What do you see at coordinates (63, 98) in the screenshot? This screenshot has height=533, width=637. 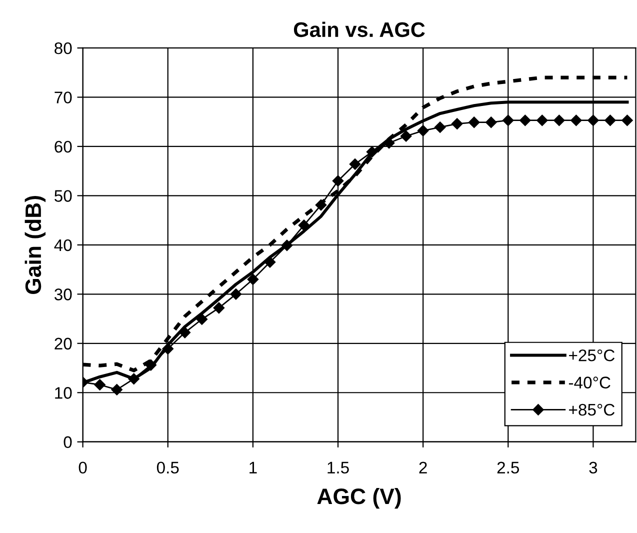 I see `y-tick-label: 70` at bounding box center [63, 98].